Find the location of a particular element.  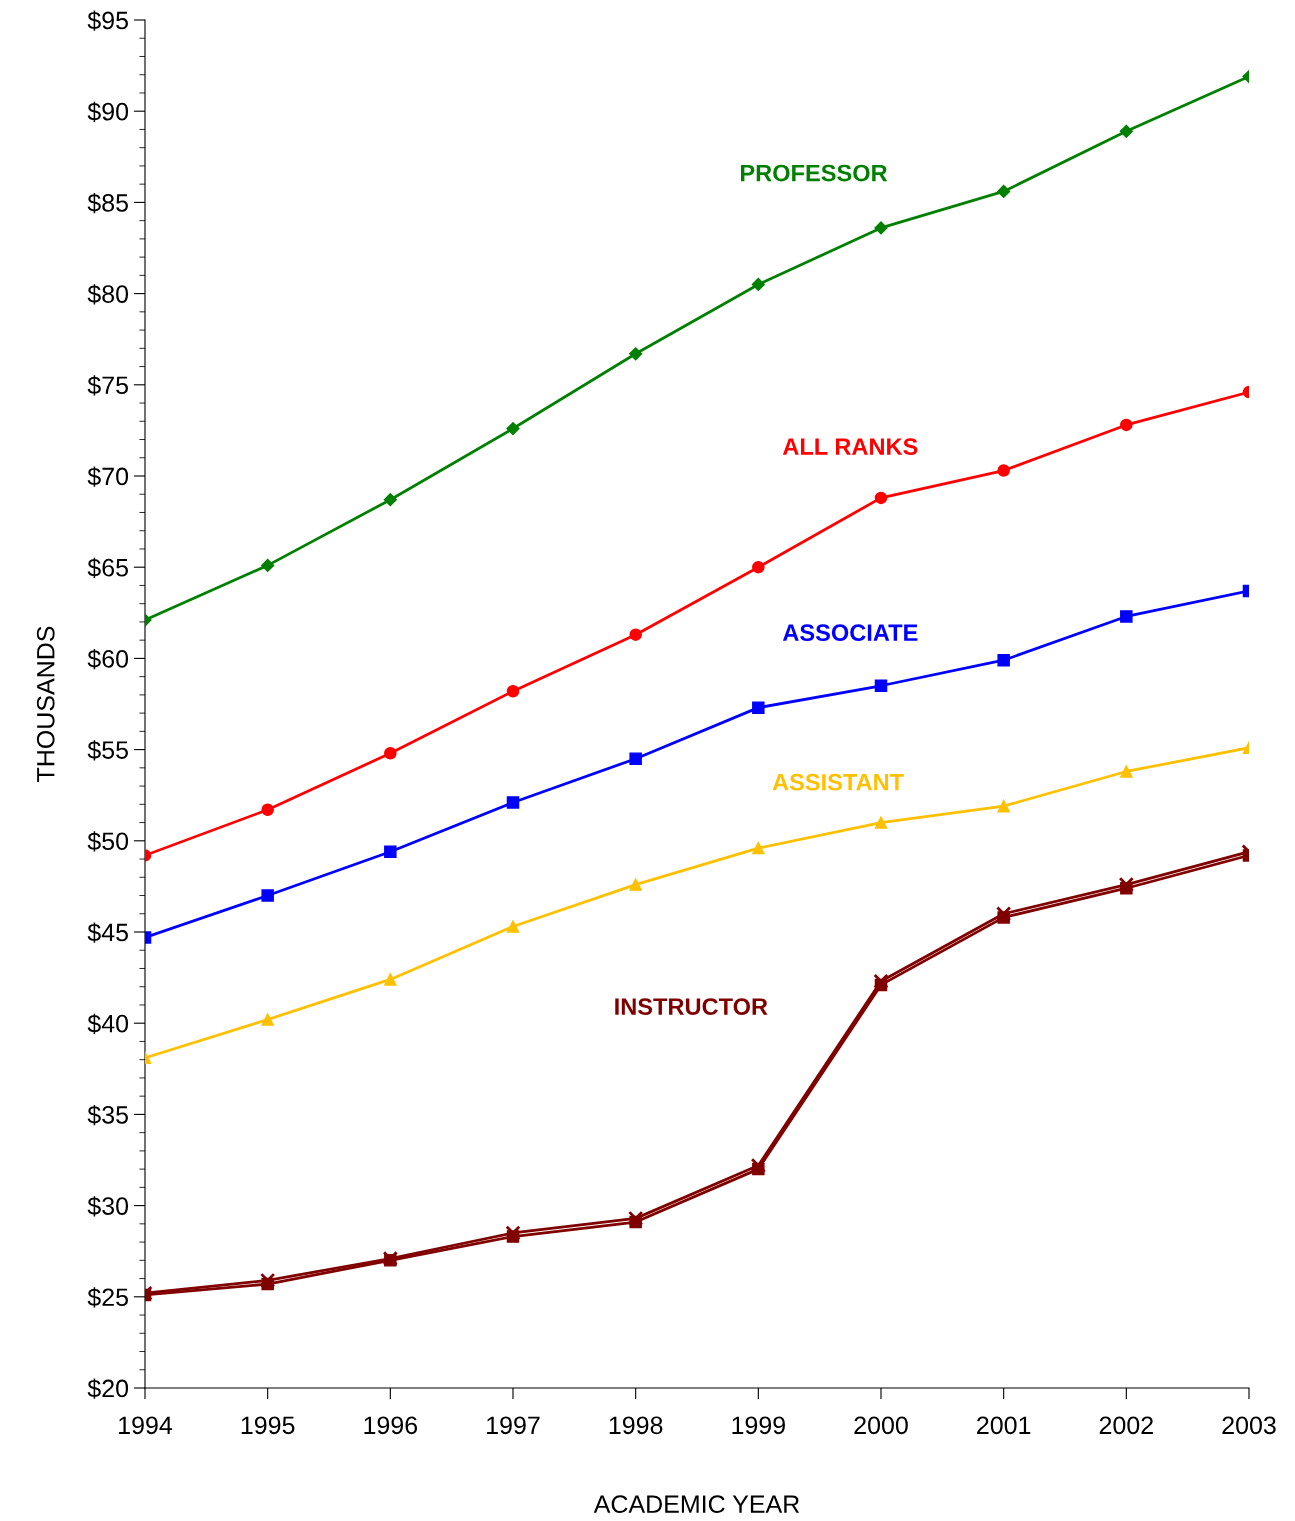

y-tick-label: $20 is located at coordinates (108, 1388).